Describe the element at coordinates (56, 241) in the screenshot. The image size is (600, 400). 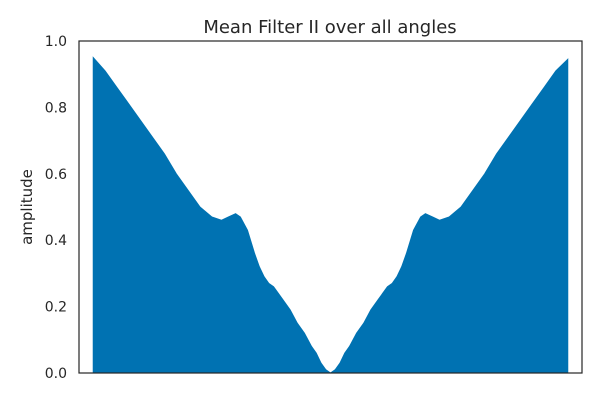
I see `y-tick-label: 0.4` at that location.